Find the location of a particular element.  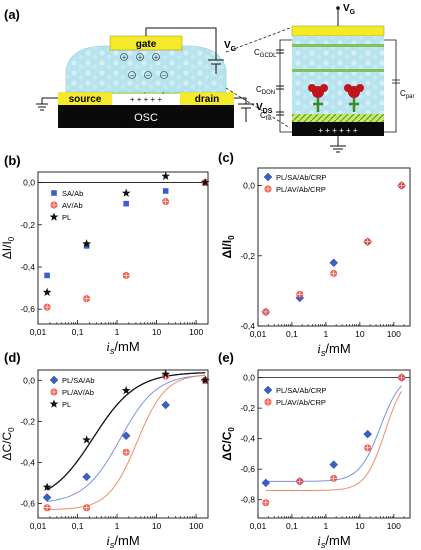

c-fix-label: Cfix is located at coordinates (266, 116).